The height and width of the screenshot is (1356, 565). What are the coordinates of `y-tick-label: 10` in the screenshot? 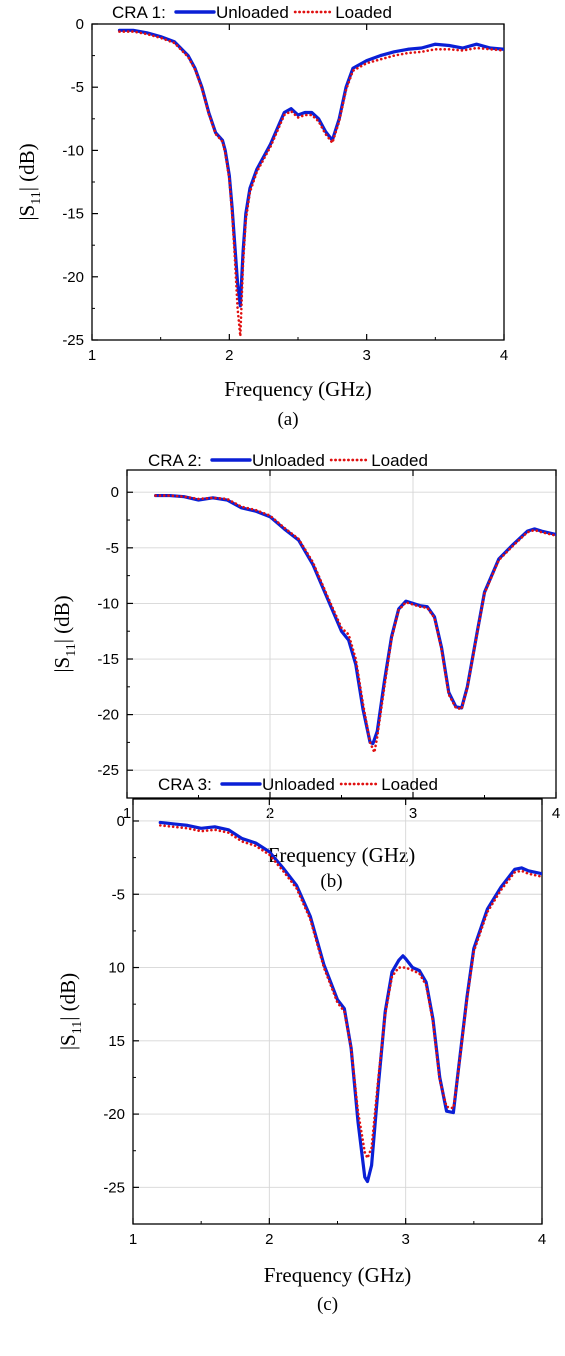 It's located at (116, 968).